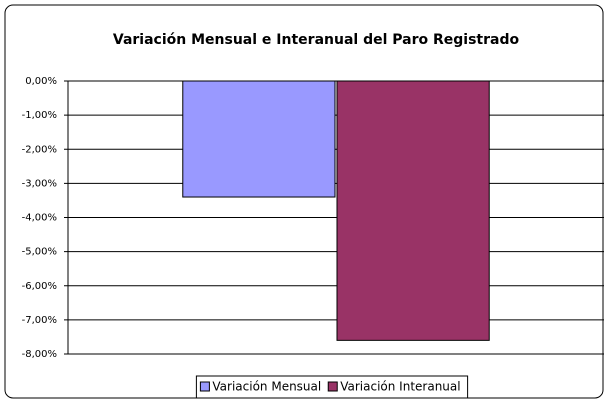  Describe the element at coordinates (39, 252) in the screenshot. I see `y-tick-label: -5,00%` at that location.